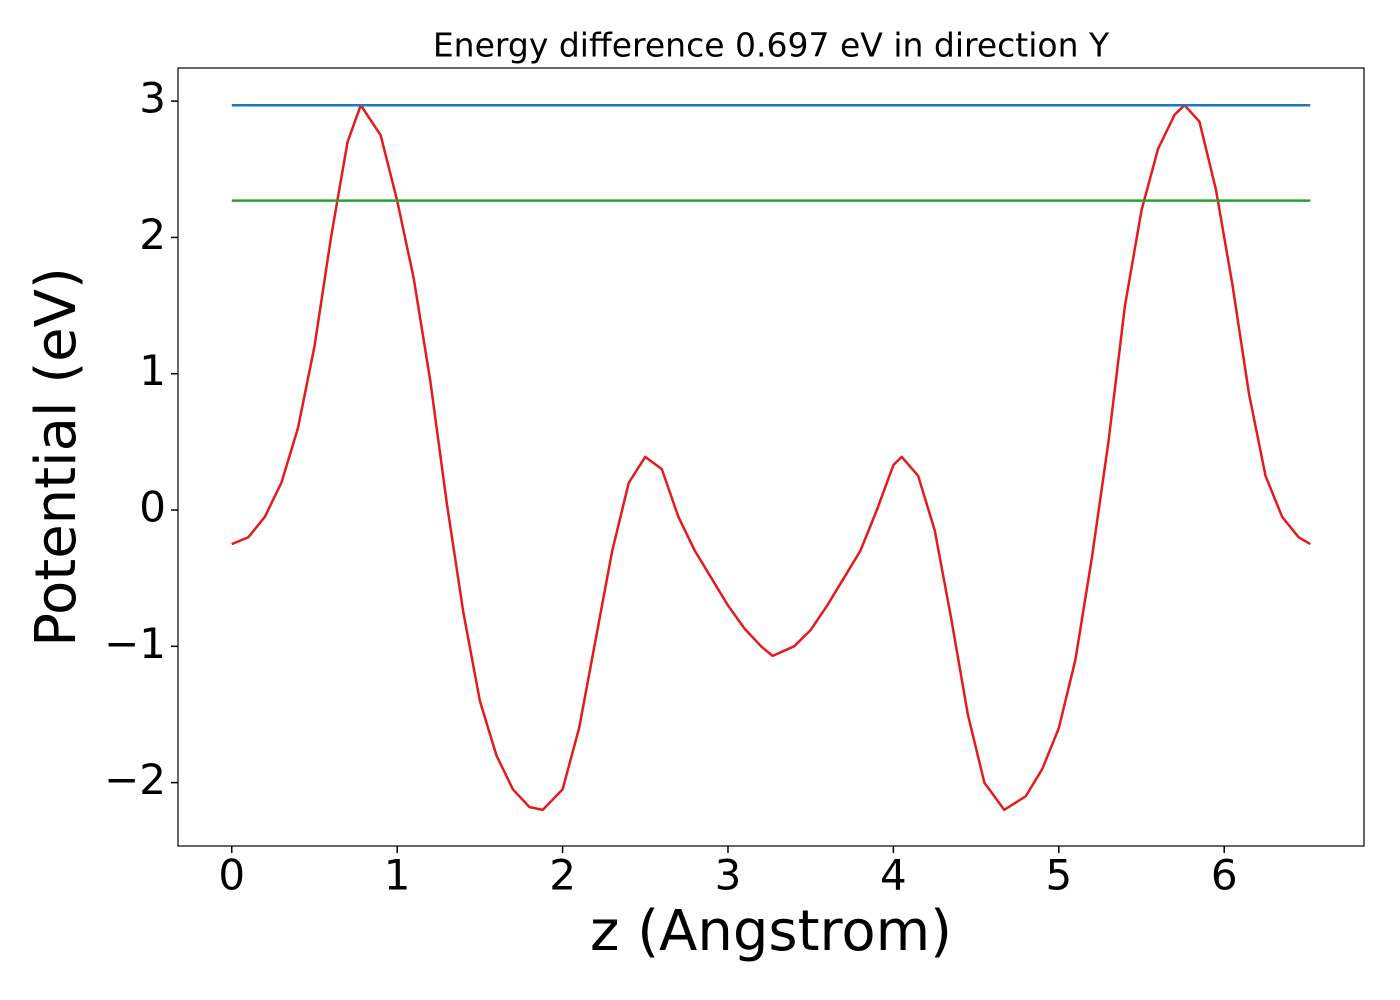 The image size is (1400, 1000). Describe the element at coordinates (771, 931) in the screenshot. I see `x-axis-label: z (Angstrom)` at that location.